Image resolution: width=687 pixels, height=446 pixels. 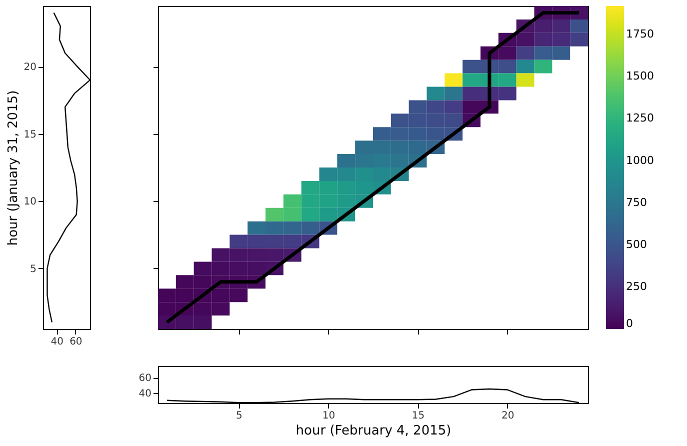 I want to click on x-tick-label: 20, so click(x=508, y=416).